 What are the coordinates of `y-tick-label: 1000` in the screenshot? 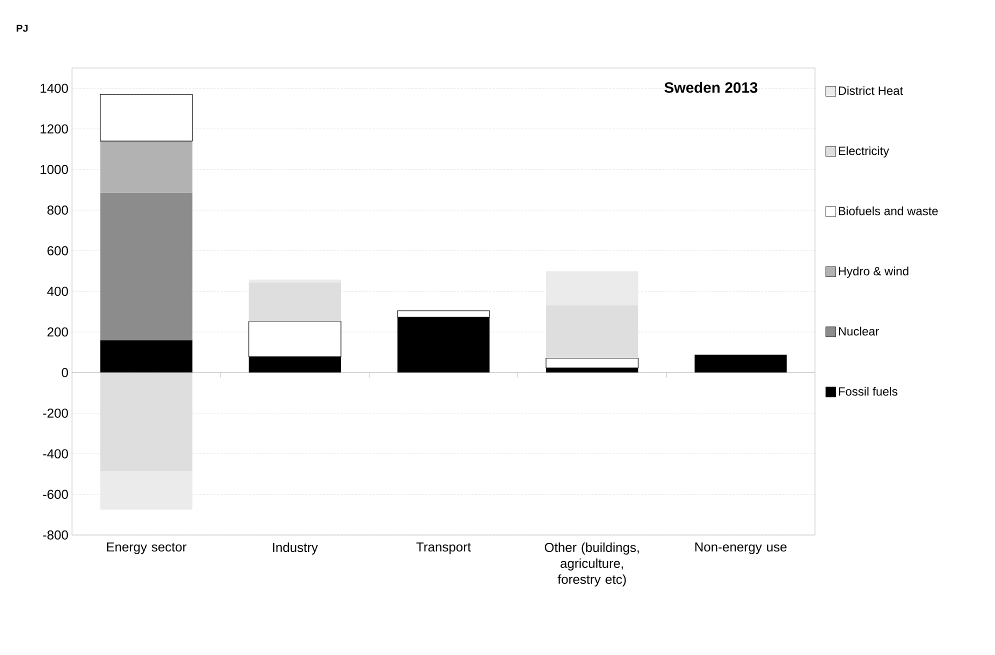 It's located at (54, 169).